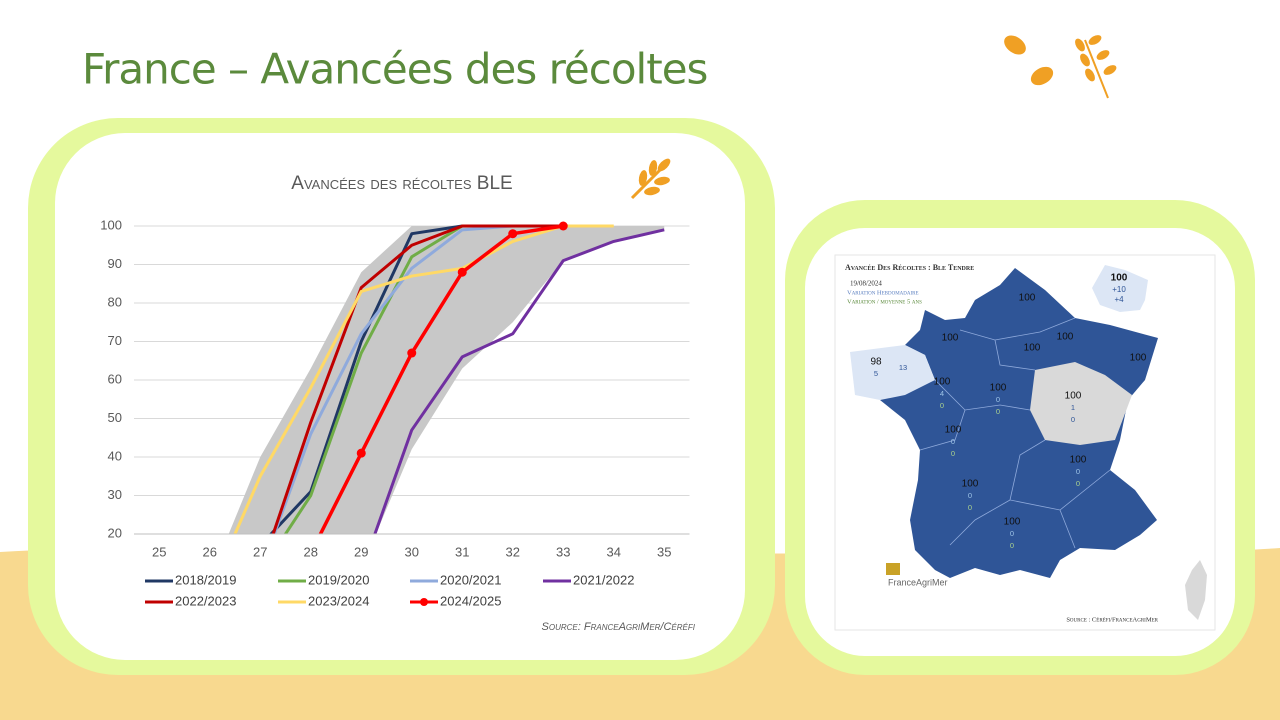  What do you see at coordinates (361, 551) in the screenshot?
I see `x-tick-label: 29` at bounding box center [361, 551].